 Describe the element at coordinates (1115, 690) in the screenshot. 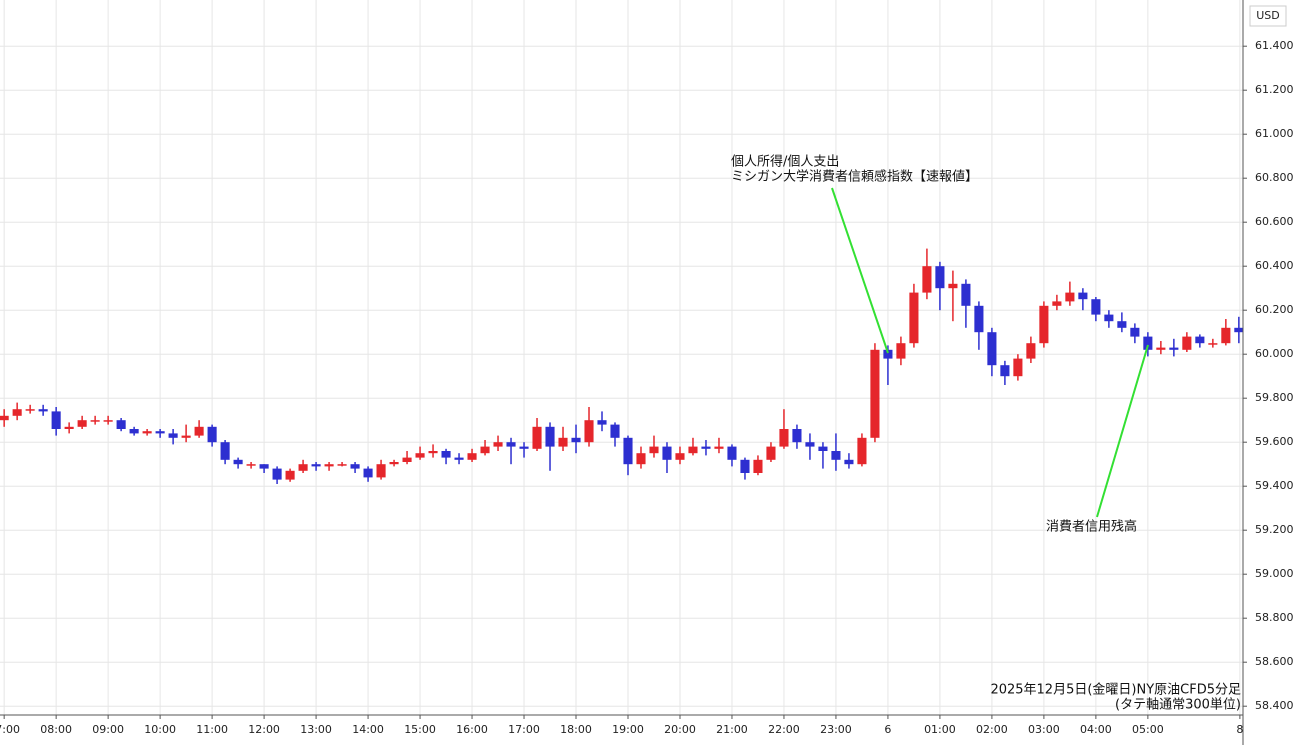

I see `chart-note: 2025年12月5日(金曜日)NY原油CFD5分足` at that location.